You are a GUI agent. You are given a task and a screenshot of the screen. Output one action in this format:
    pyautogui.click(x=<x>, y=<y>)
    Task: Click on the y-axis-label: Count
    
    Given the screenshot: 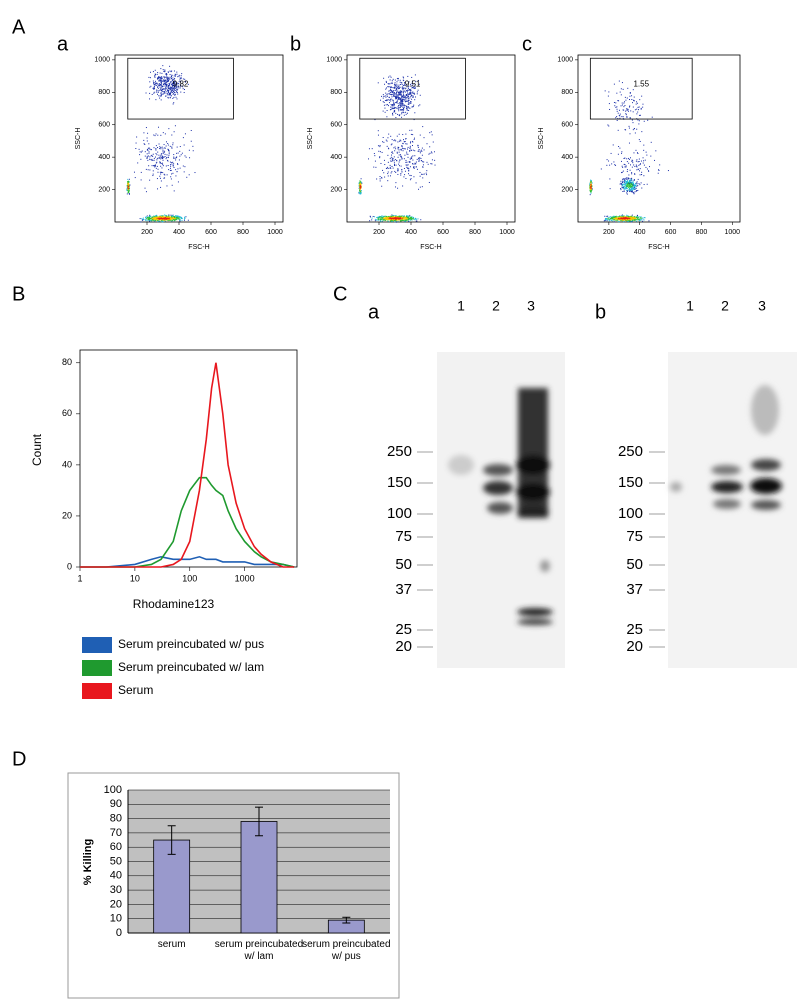 What is the action you would take?
    pyautogui.click(x=37, y=449)
    